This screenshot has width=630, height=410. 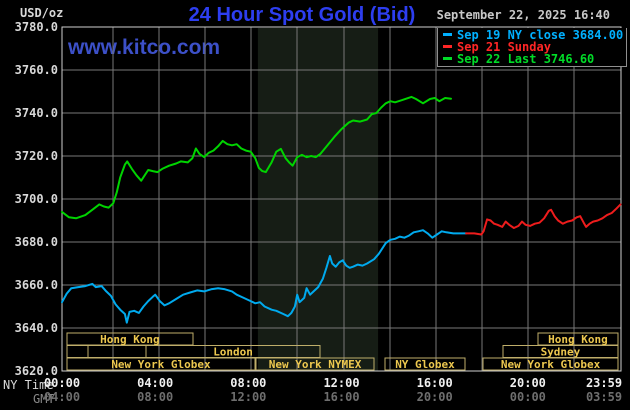 What do you see at coordinates (604, 383) in the screenshot?
I see `x-tick-ny-time: 23:59` at bounding box center [604, 383].